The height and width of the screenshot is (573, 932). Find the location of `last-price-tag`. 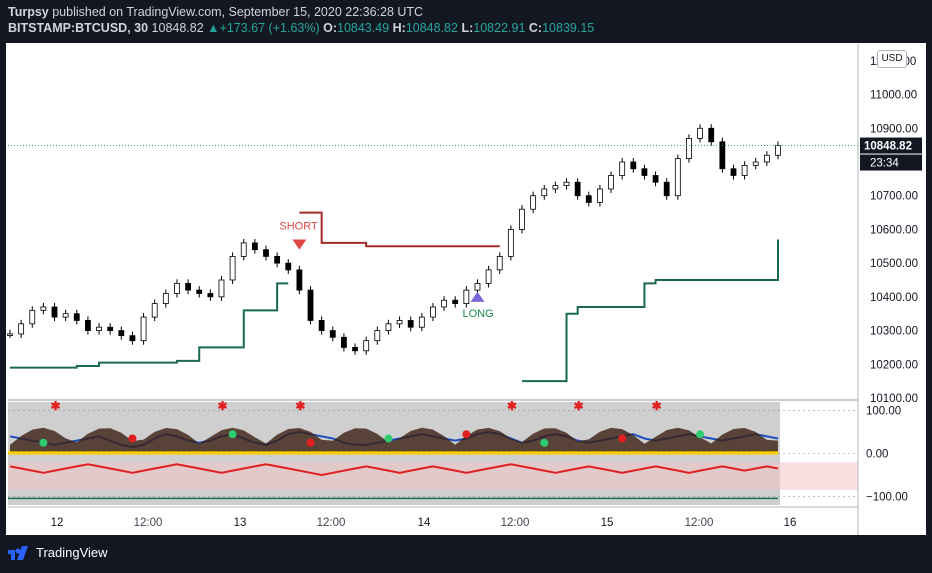

last-price-tag is located at coordinates (891, 145).